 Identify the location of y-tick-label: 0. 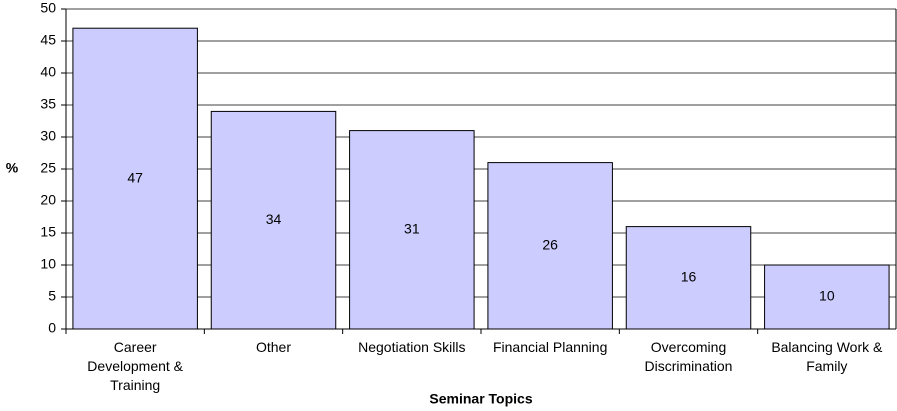
(52, 328).